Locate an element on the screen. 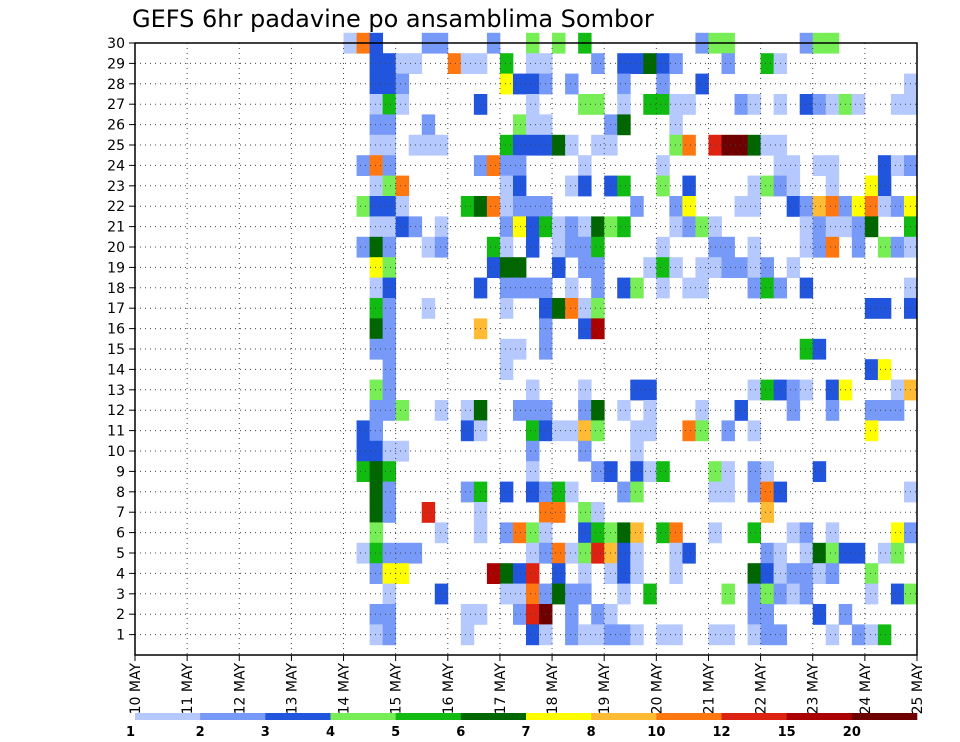  y-tick-label: 25 is located at coordinates (116, 146).